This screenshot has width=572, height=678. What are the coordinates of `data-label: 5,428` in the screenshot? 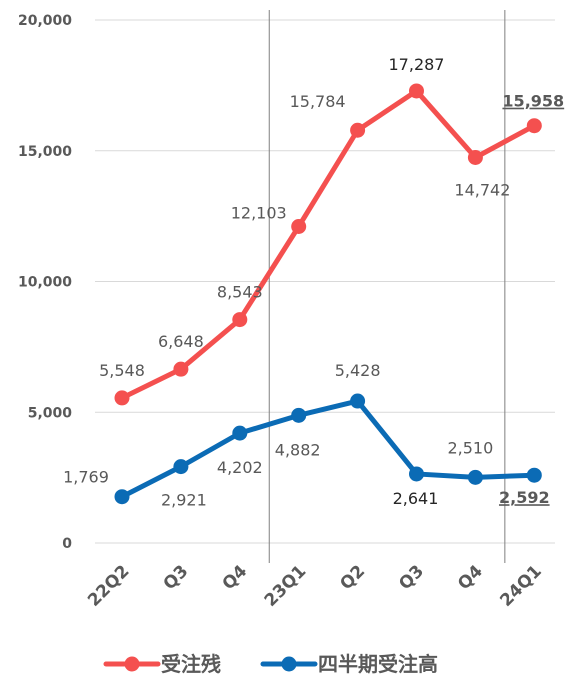 It's located at (358, 370).